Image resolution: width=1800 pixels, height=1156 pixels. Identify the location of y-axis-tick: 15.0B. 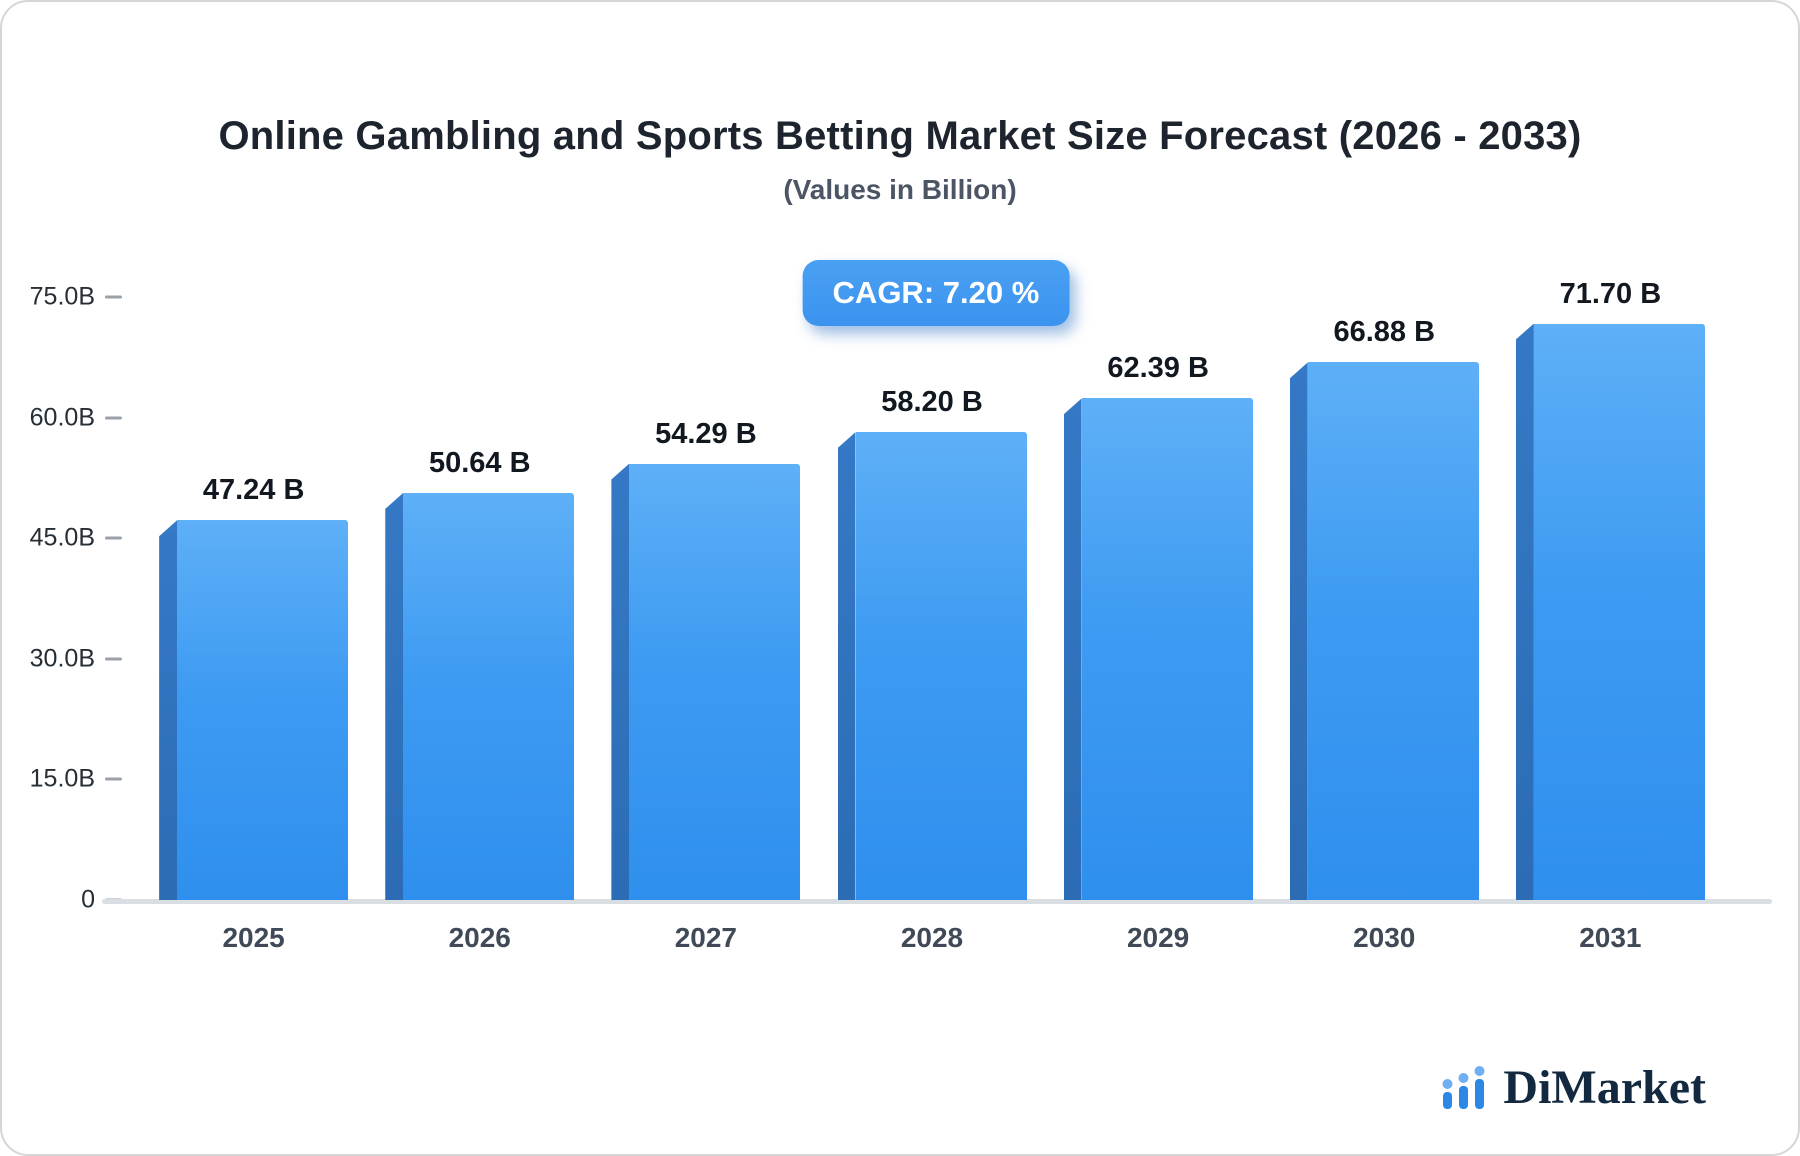
(76, 779).